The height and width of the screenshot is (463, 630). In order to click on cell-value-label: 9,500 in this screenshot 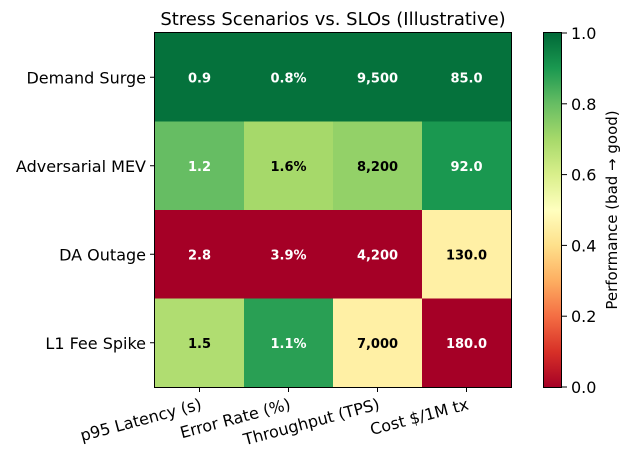, I will do `click(377, 78)`.